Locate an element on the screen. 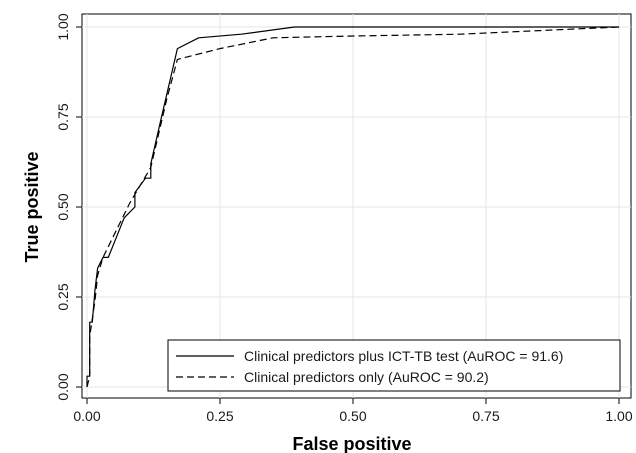  x-tick-label: 0.75 is located at coordinates (485, 416).